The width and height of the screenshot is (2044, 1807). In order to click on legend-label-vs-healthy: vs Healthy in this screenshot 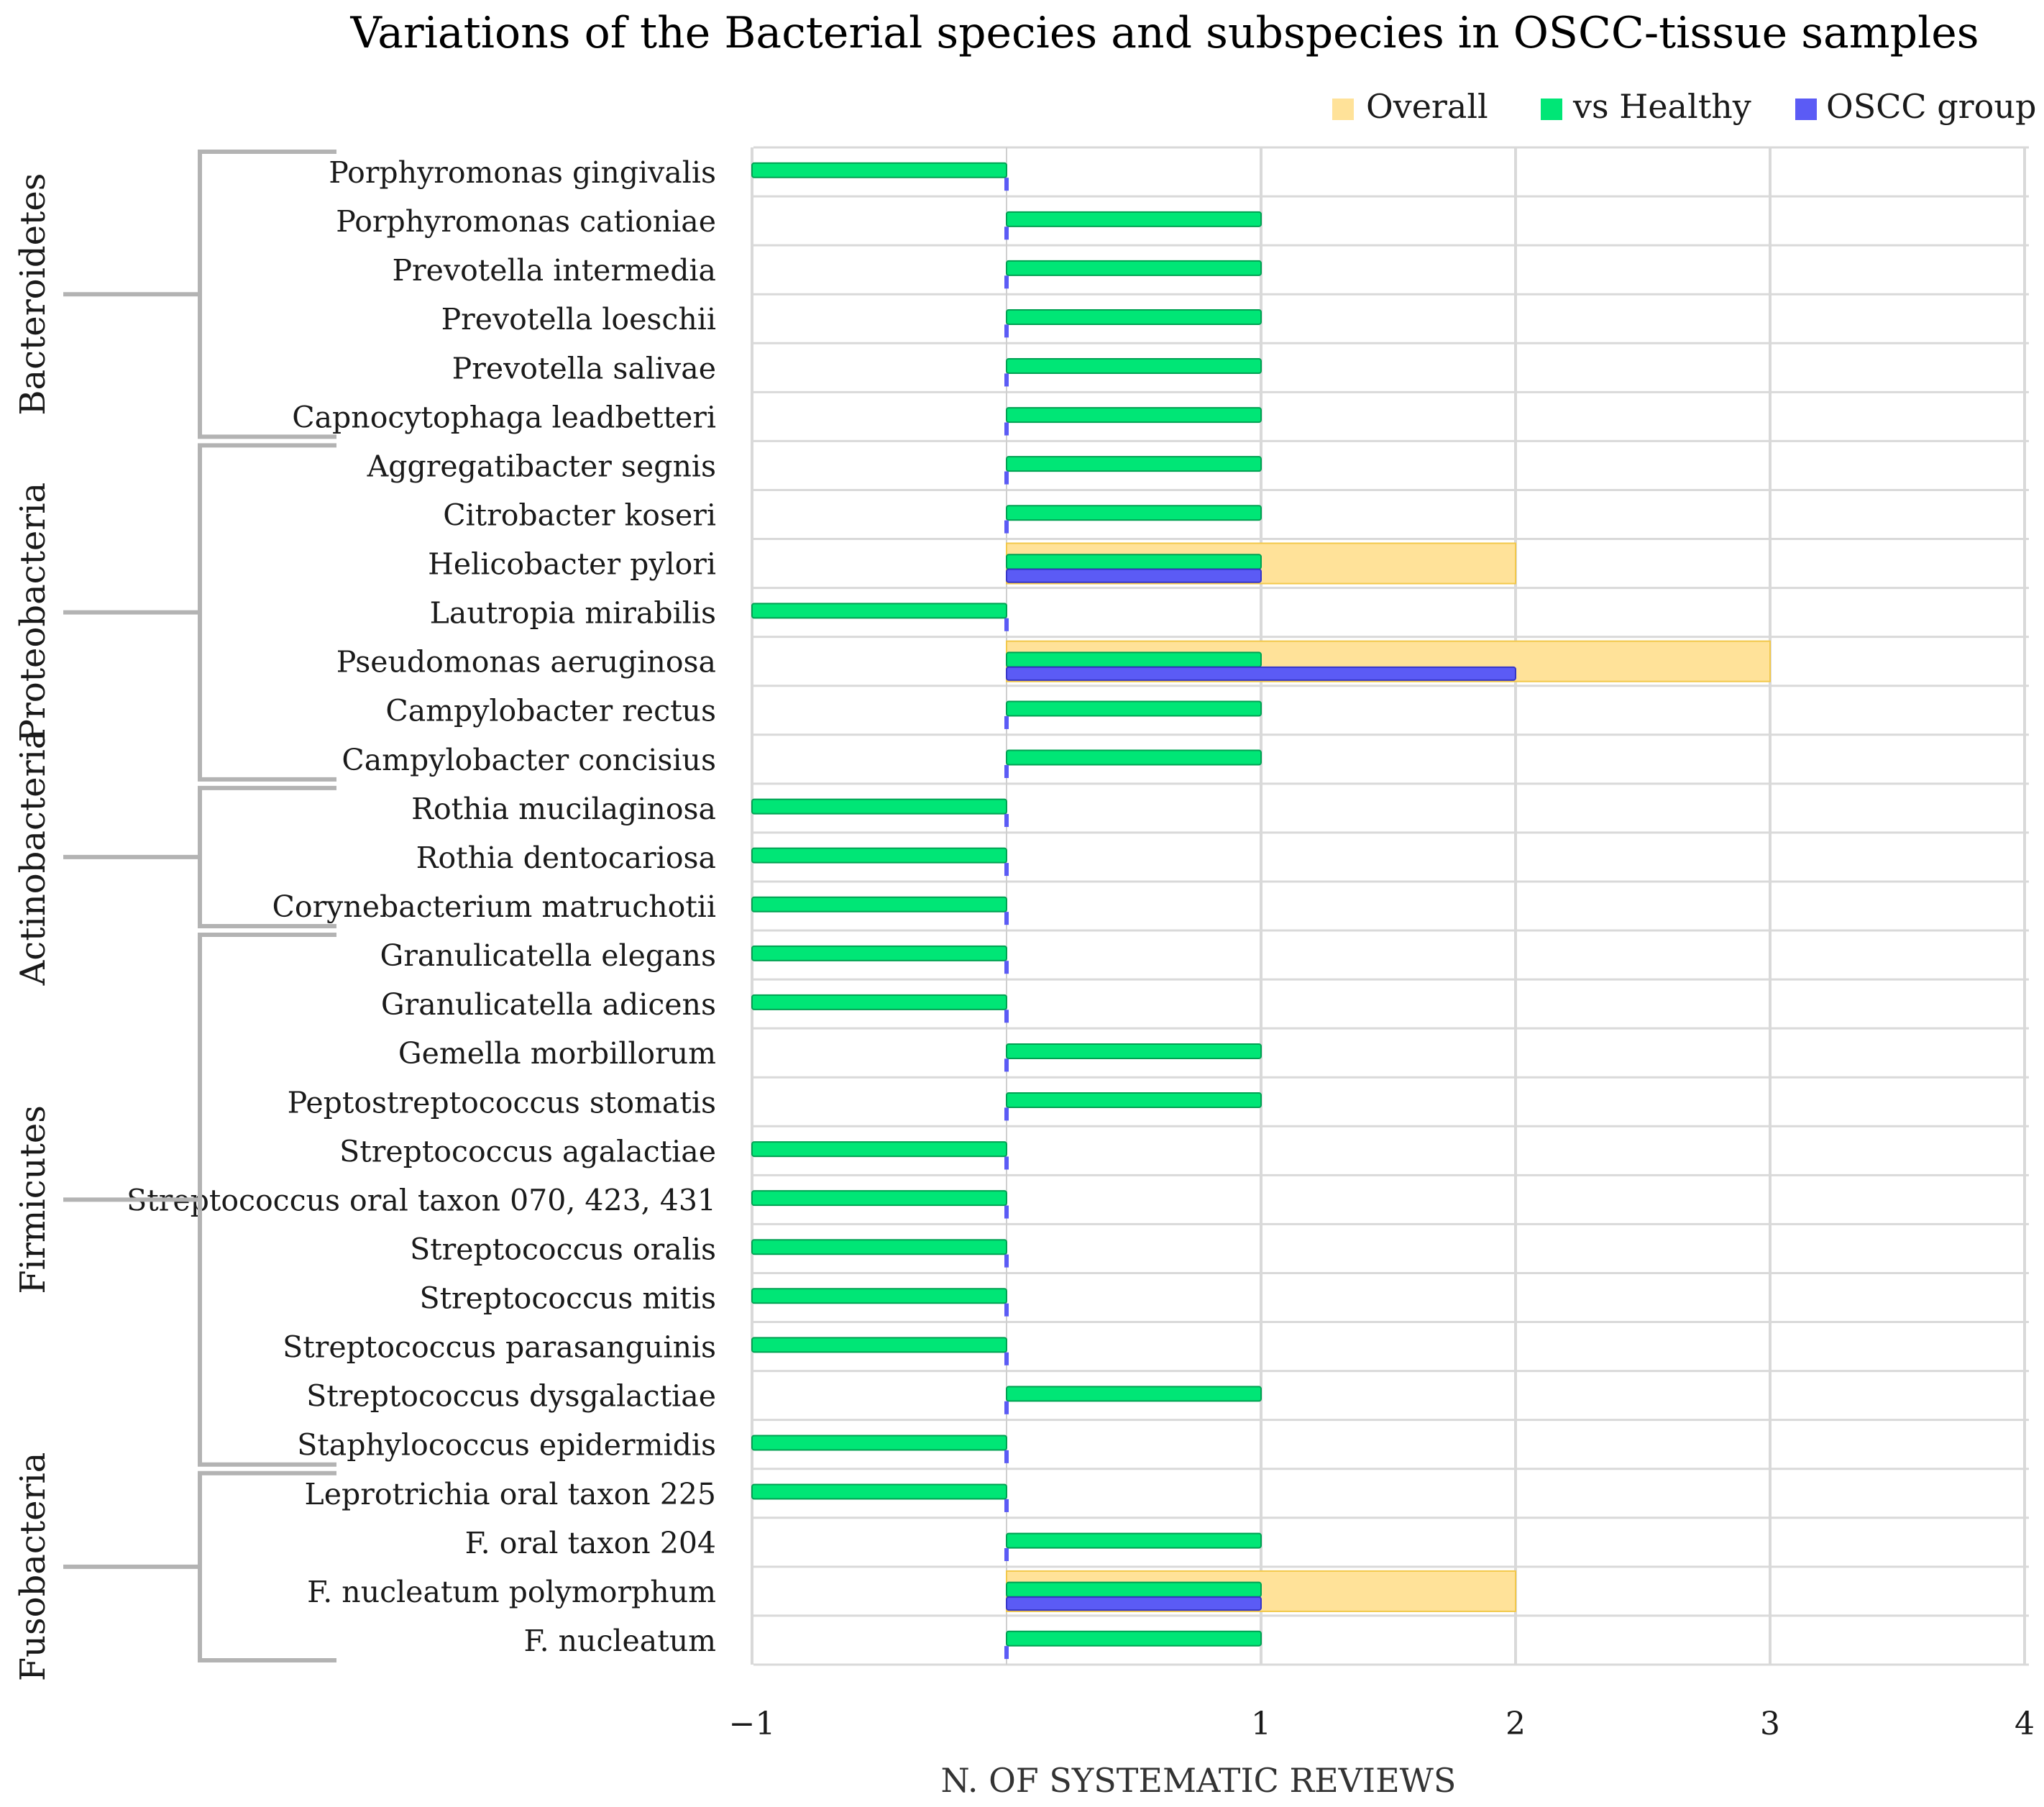, I will do `click(1661, 106)`.